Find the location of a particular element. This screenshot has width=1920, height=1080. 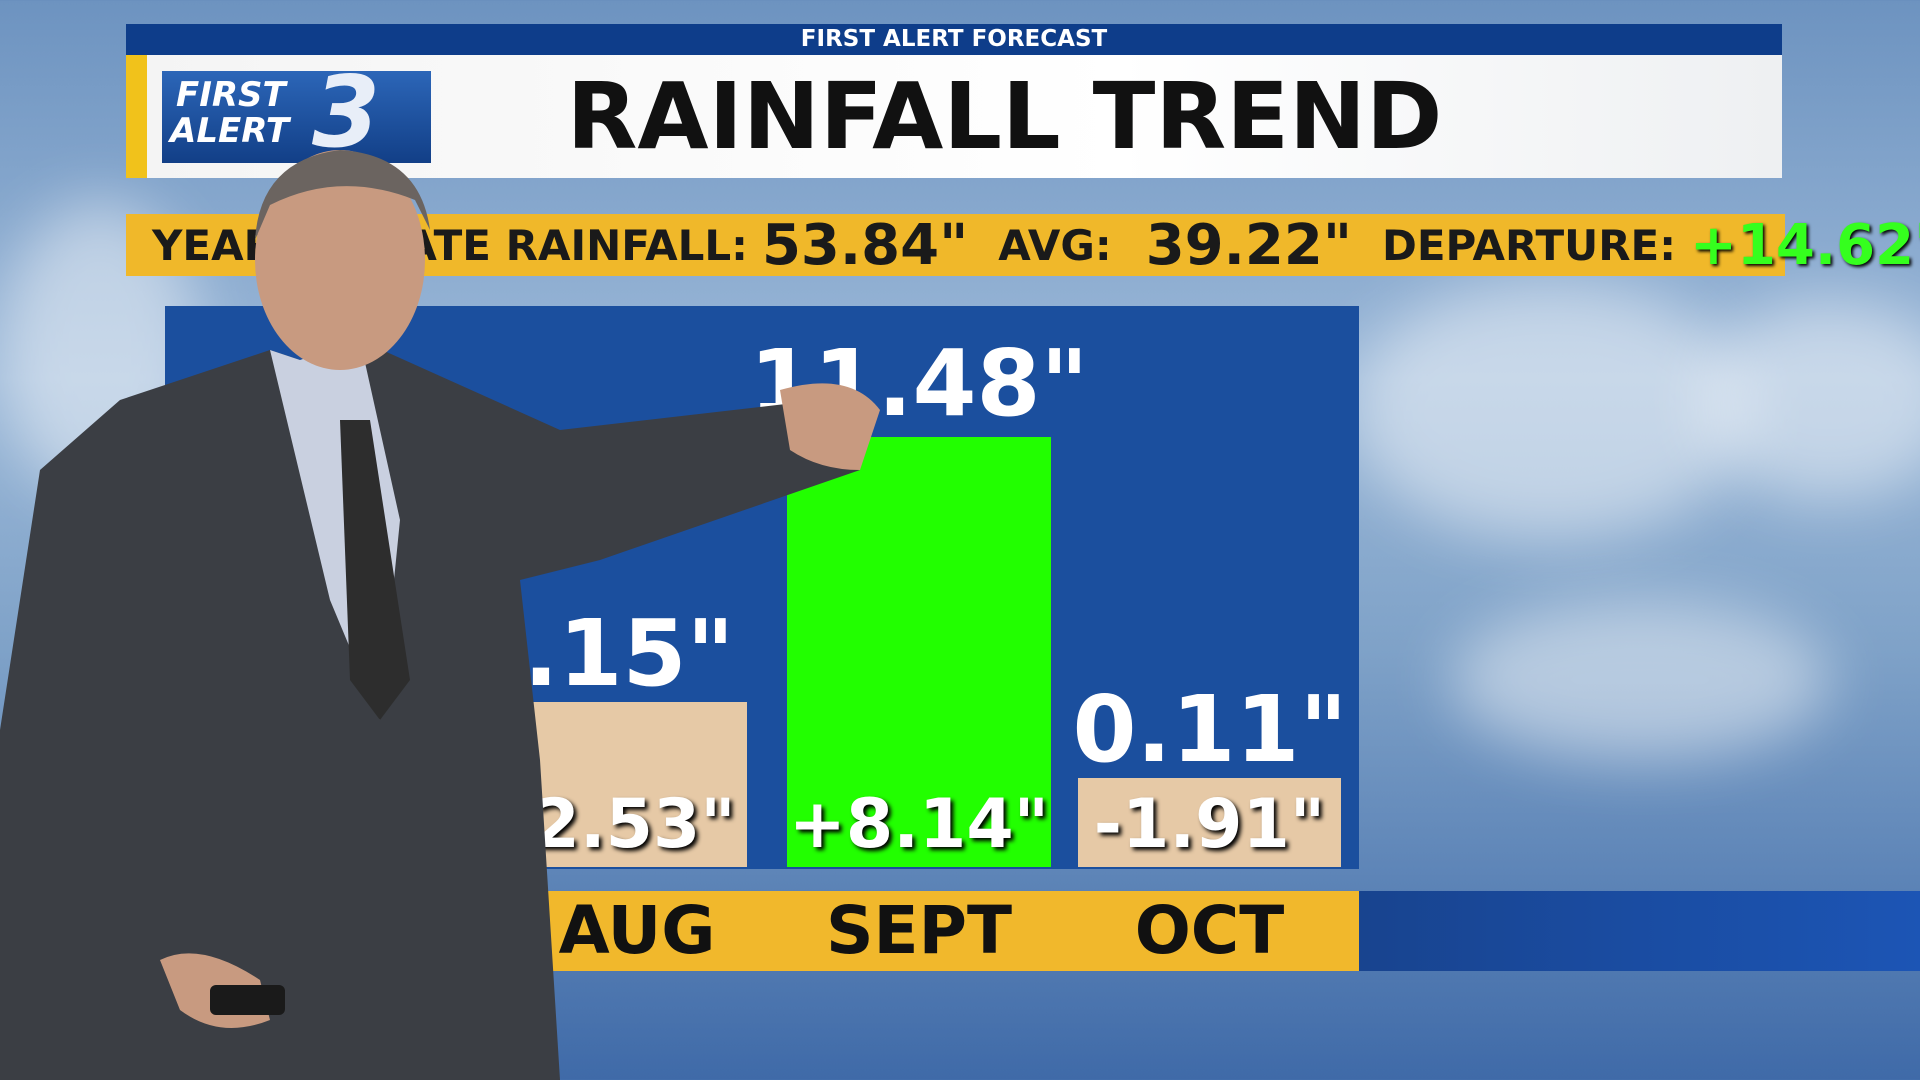

stat-value: 39.22" is located at coordinates (1248, 245).